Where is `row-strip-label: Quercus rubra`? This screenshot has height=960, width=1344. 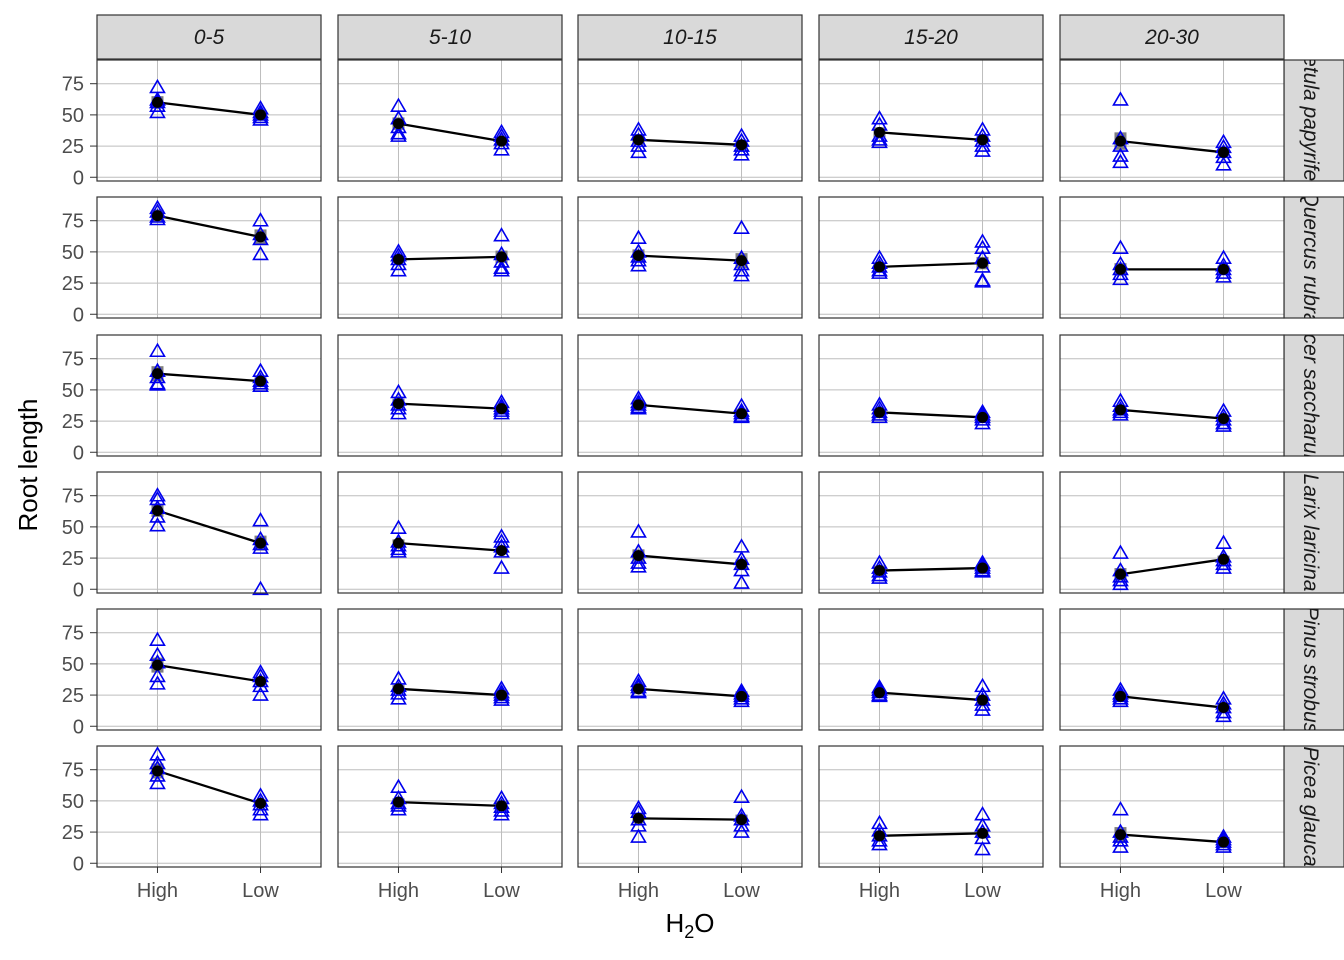
row-strip-label: Quercus rubra is located at coordinates (1310, 257).